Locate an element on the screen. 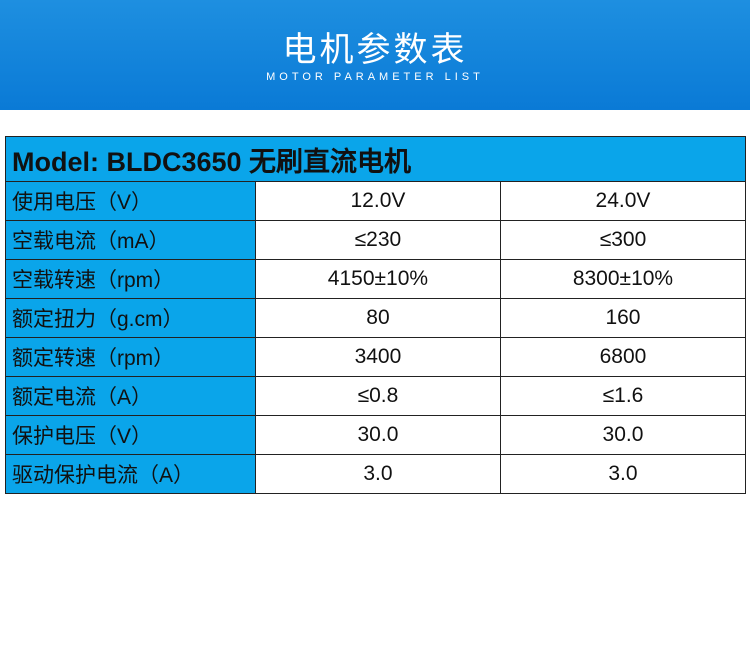 The width and height of the screenshot is (750, 645). parameter-label: 额定扭力（g.cm） is located at coordinates (130, 318).